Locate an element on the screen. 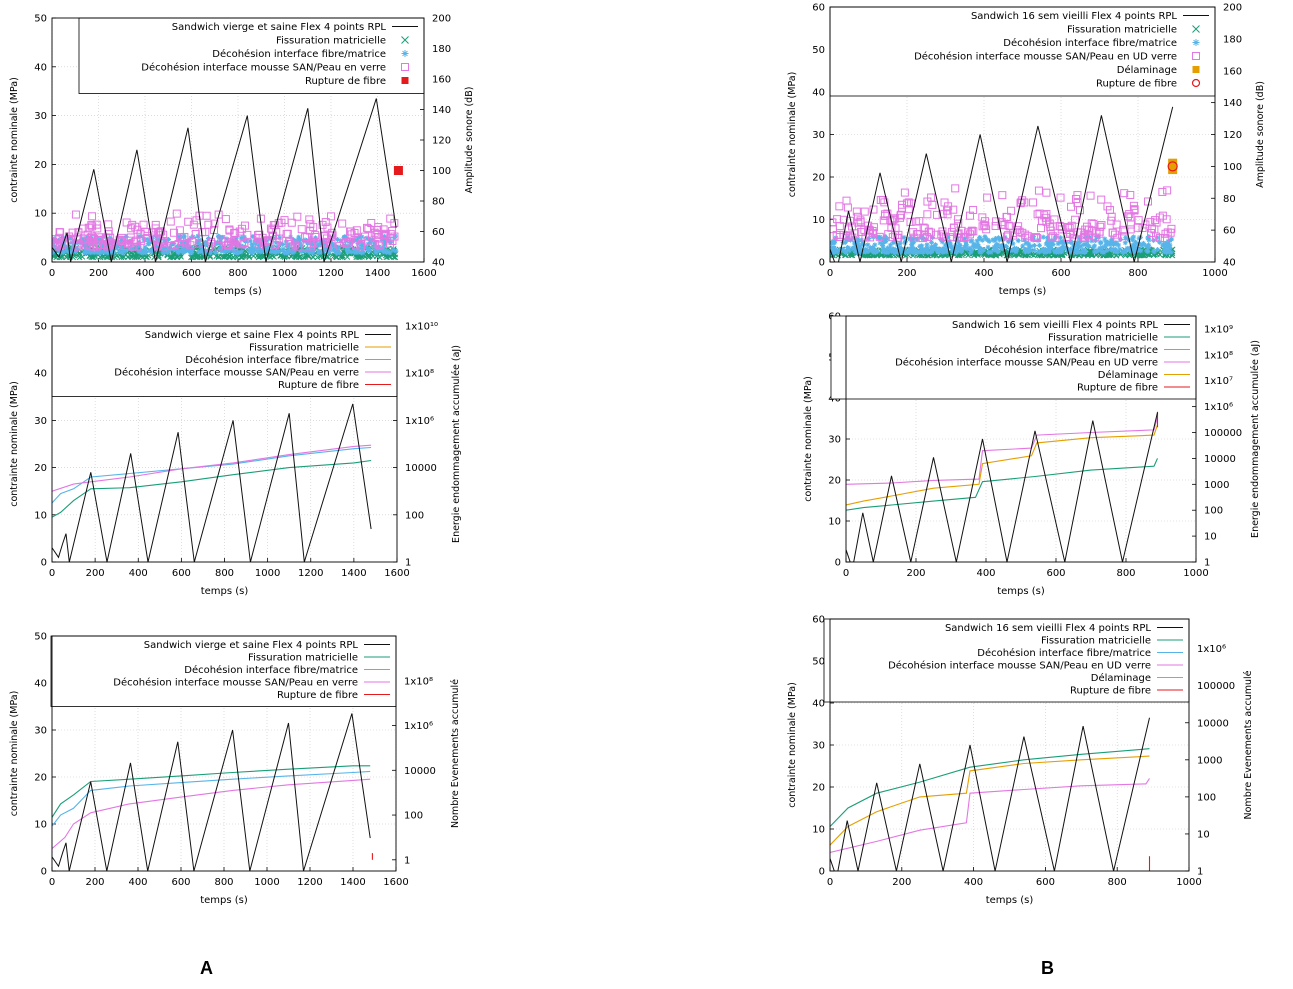 Image resolution: width=1293 pixels, height=989 pixels. y2-axis-label: Nombre Evenements accumulé is located at coordinates (455, 753).